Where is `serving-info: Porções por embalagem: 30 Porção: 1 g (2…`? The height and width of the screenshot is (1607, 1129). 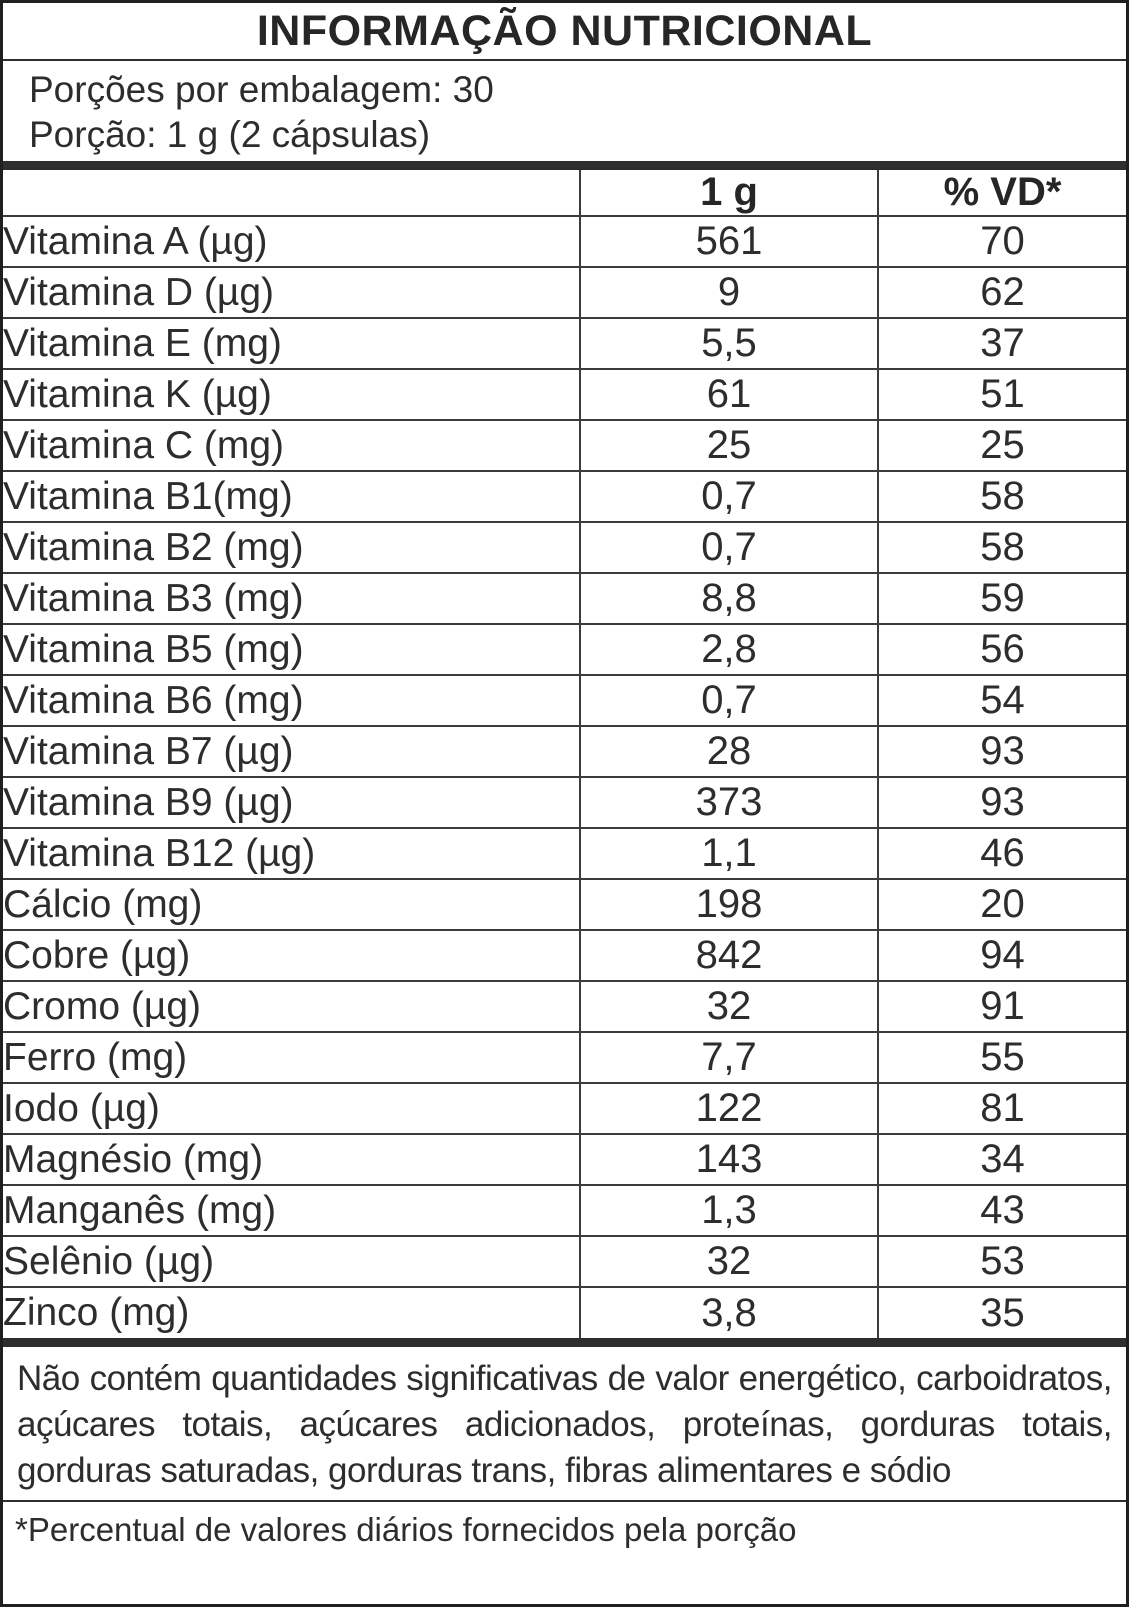
serving-info: Porções por embalagem: 30 Porção: 1 g (2… is located at coordinates (564, 111).